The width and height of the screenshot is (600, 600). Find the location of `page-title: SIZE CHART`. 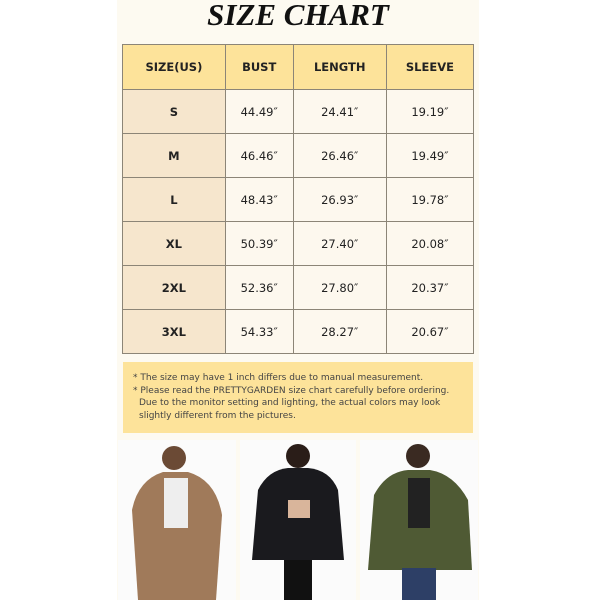

page-title: SIZE CHART is located at coordinates (298, 16).